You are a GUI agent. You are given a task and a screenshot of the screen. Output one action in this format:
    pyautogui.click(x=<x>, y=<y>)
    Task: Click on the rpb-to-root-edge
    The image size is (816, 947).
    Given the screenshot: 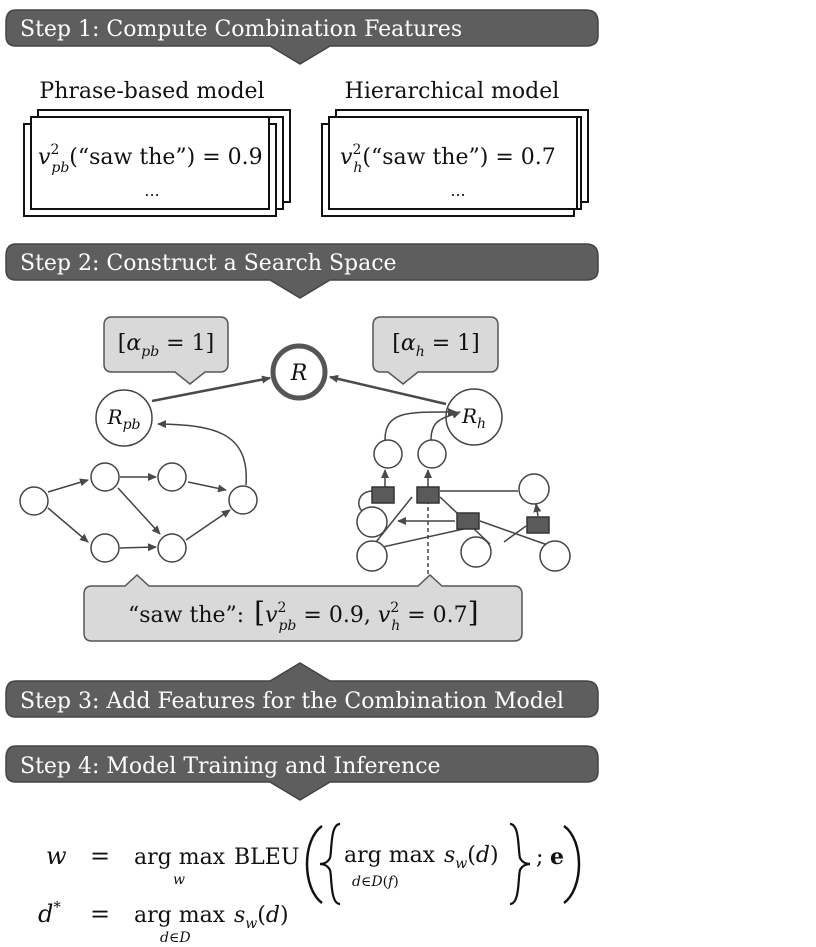 What is the action you would take?
    pyautogui.click(x=211, y=389)
    